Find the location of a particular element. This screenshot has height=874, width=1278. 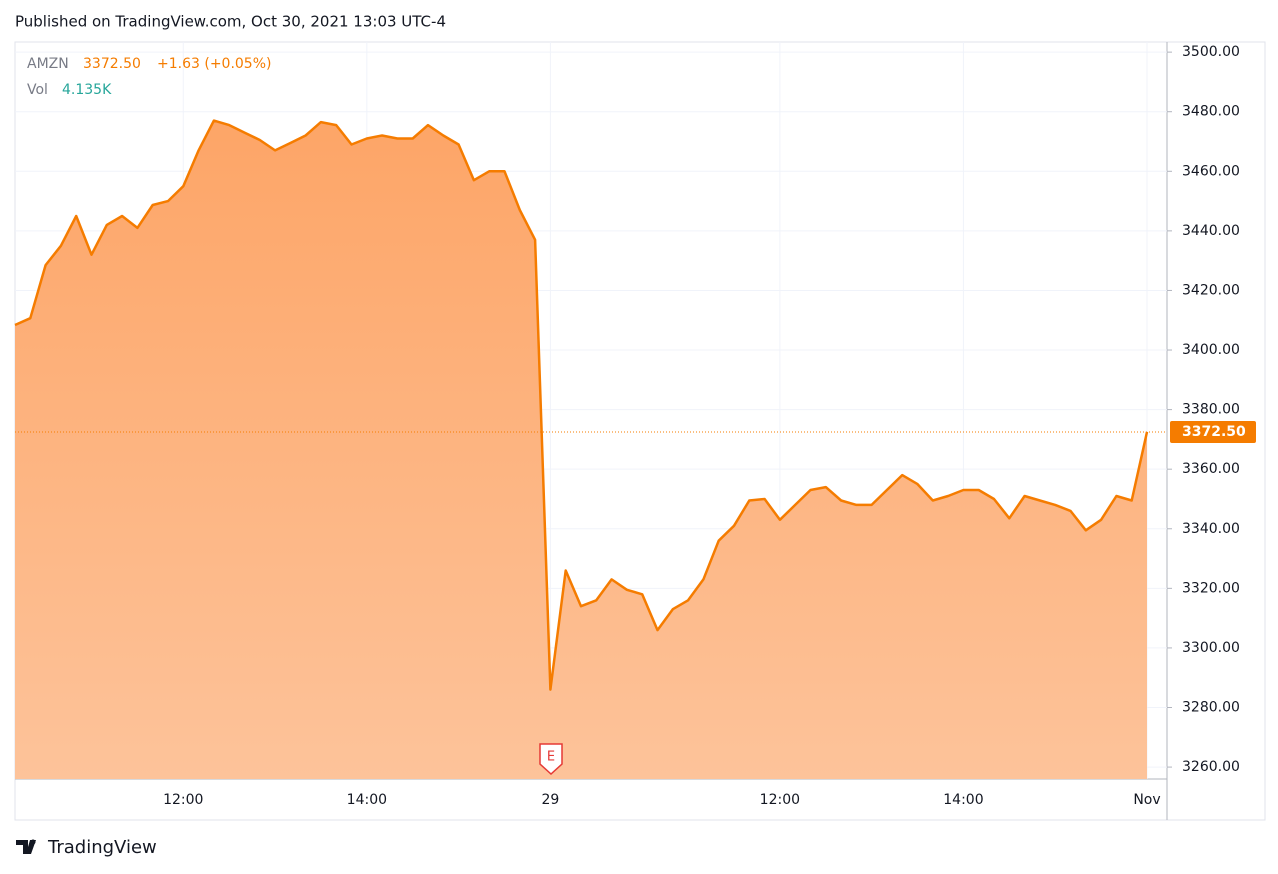

y-tick-label: 3300.00 is located at coordinates (1211, 648).